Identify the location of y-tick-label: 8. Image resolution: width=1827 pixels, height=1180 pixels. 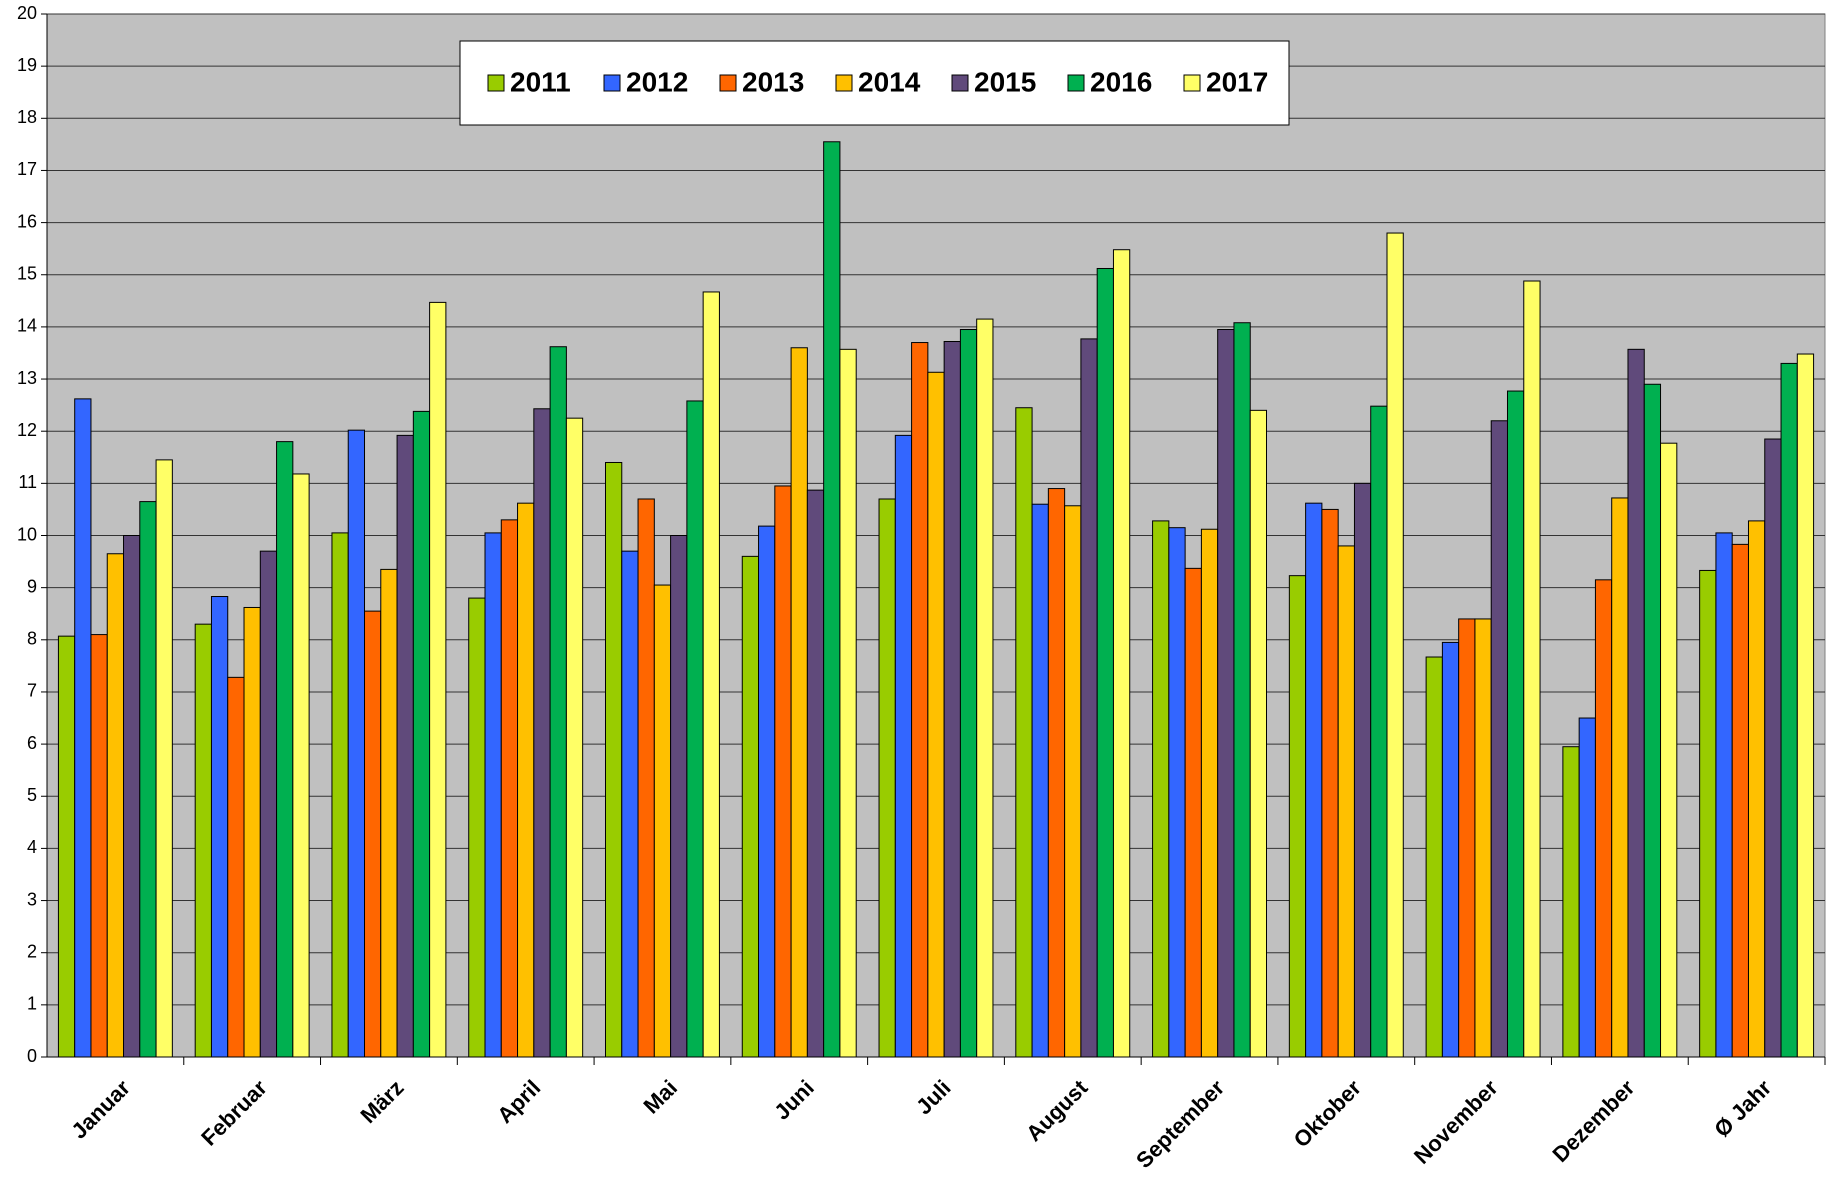
(32, 639).